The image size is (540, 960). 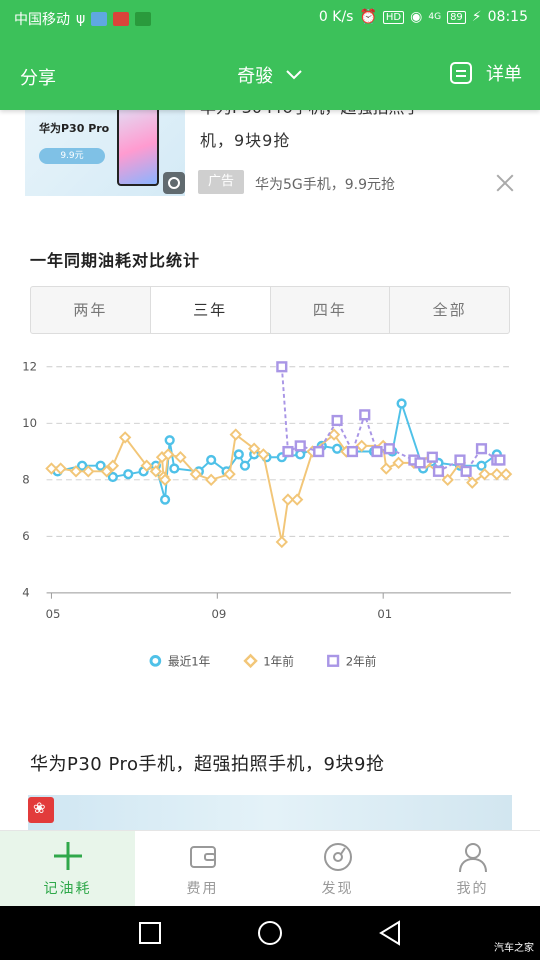 What do you see at coordinates (294, 75) in the screenshot?
I see `chevron-down-icon` at bounding box center [294, 75].